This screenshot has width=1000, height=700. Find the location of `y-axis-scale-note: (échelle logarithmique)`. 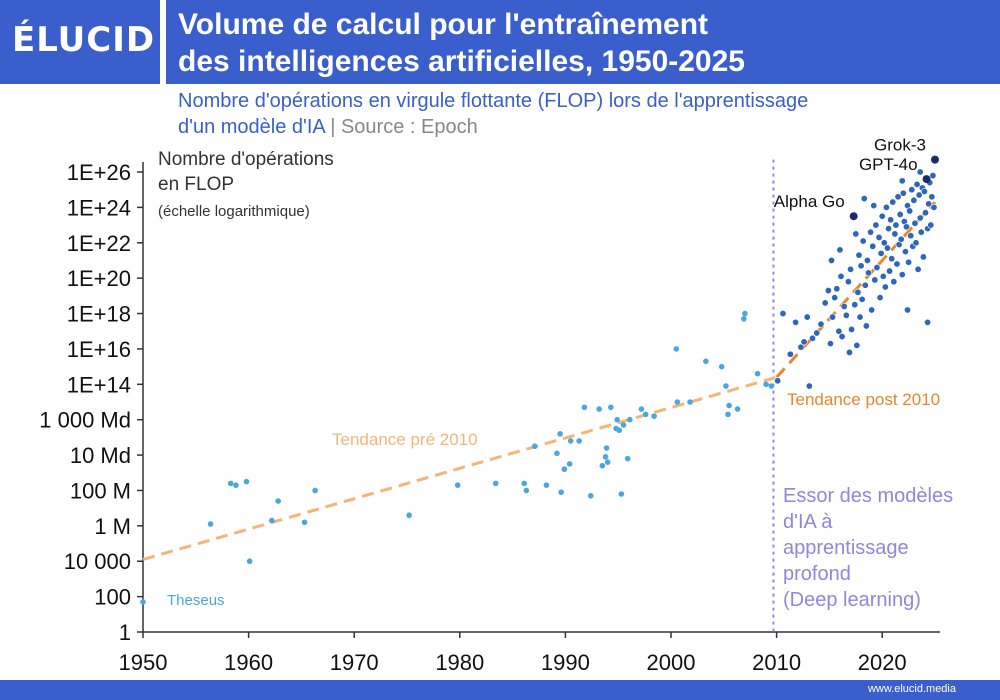

y-axis-scale-note: (échelle logarithmique) is located at coordinates (234, 211).